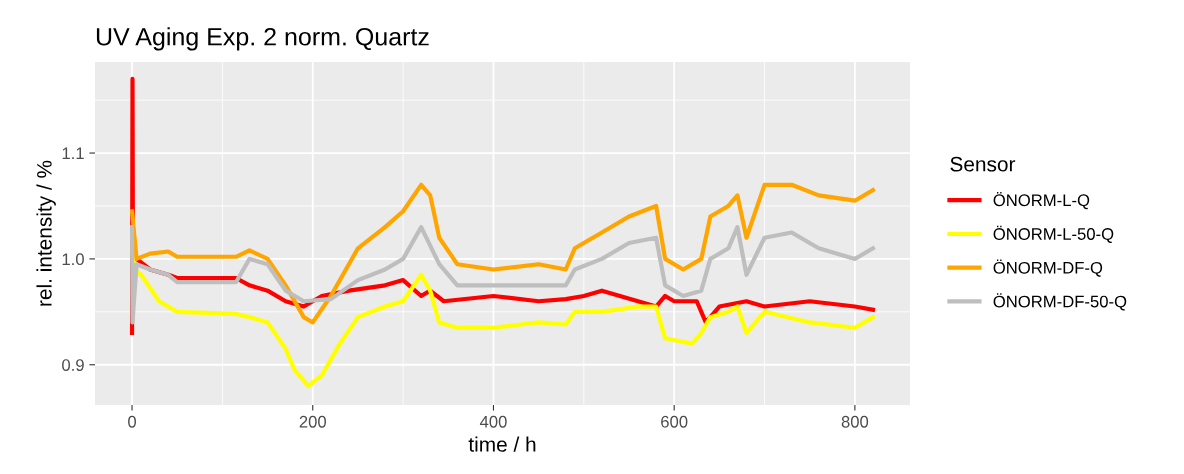 Image resolution: width=1184 pixels, height=474 pixels. Describe the element at coordinates (674, 421) in the screenshot. I see `x-tick-label: 600` at that location.